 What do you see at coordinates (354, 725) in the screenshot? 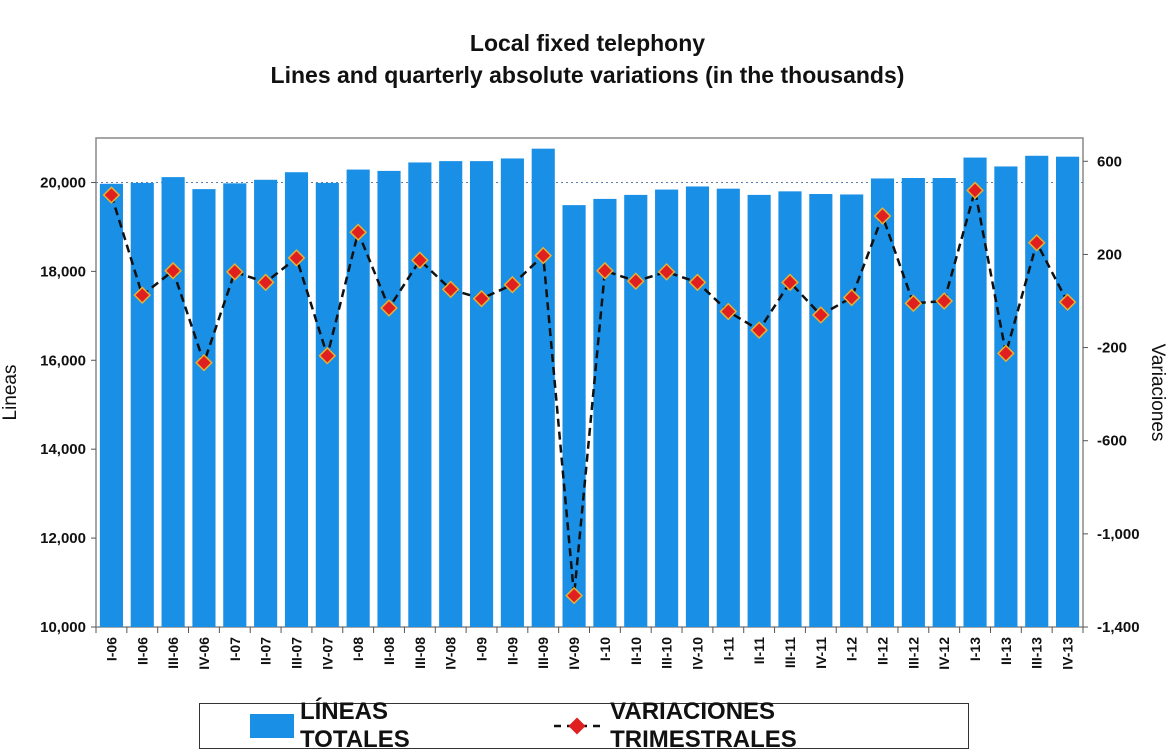
I see `legend-bars-label: LÍNEAS TOTALES` at bounding box center [354, 725].